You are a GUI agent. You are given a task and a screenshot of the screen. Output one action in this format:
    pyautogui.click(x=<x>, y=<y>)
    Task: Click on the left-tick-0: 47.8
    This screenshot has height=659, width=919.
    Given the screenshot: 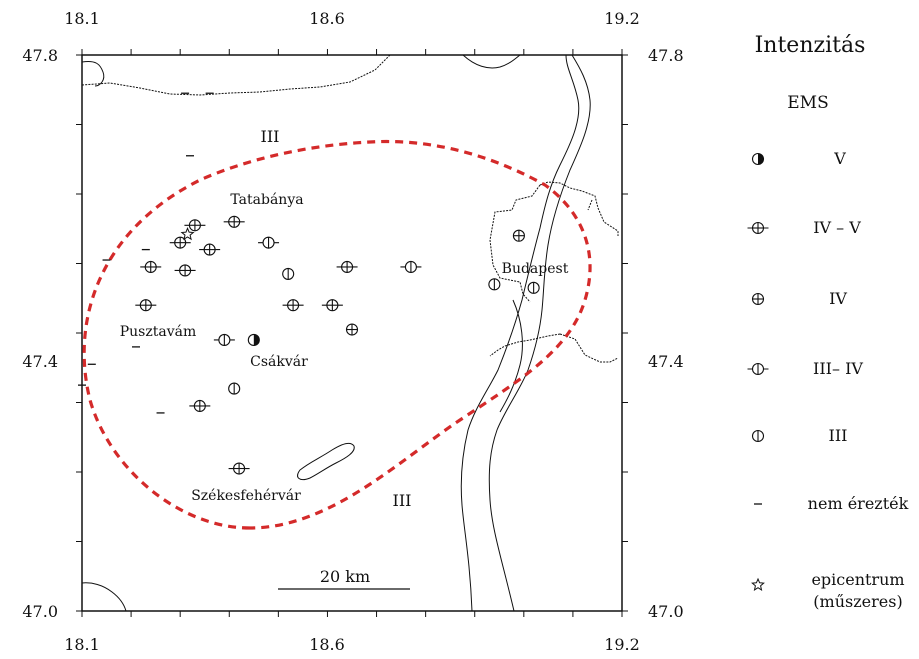 What is the action you would take?
    pyautogui.click(x=40, y=55)
    